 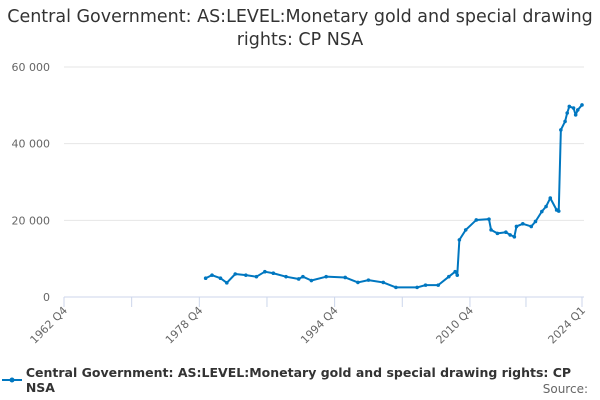 I want to click on y-tick-label: 60 000, so click(x=31, y=67).